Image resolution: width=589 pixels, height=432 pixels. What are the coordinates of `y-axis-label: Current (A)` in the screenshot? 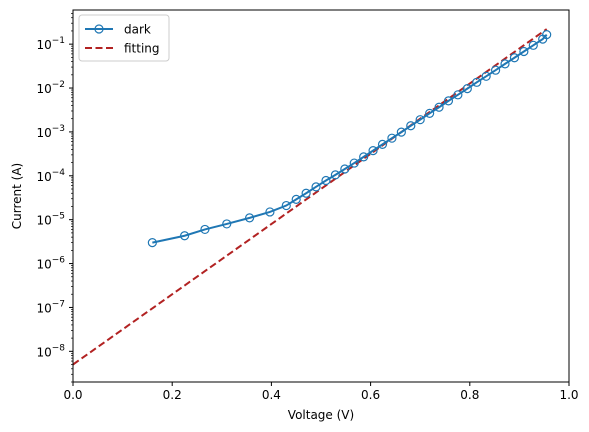 It's located at (17, 196).